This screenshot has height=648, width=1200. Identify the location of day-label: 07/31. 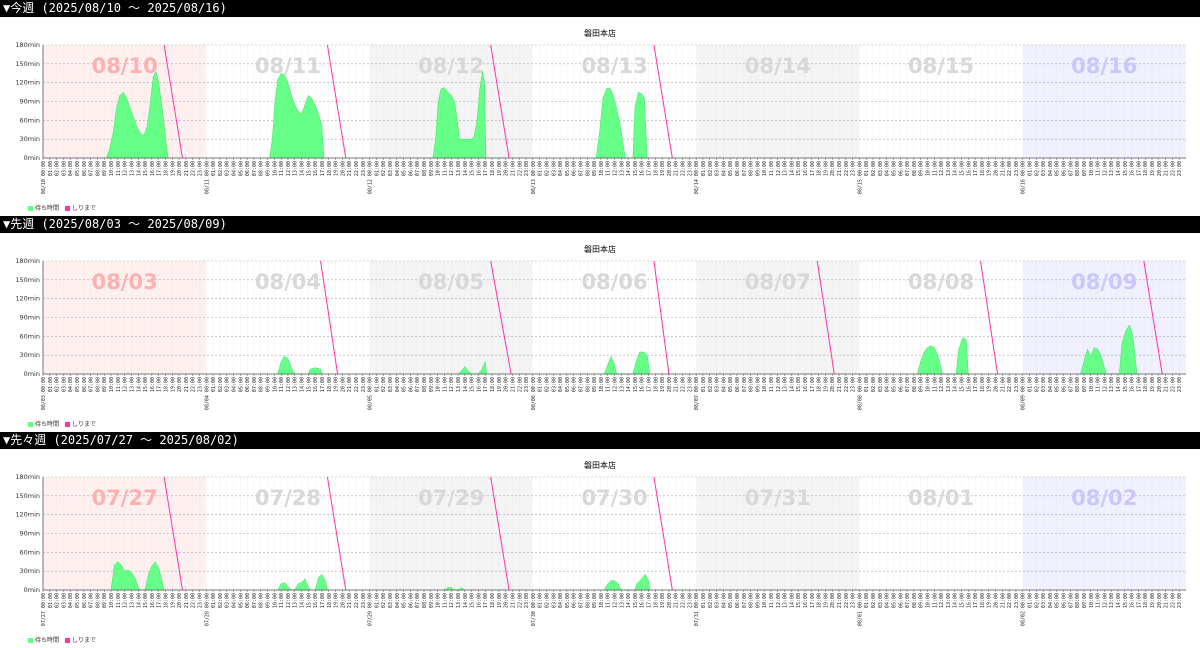
(778, 498).